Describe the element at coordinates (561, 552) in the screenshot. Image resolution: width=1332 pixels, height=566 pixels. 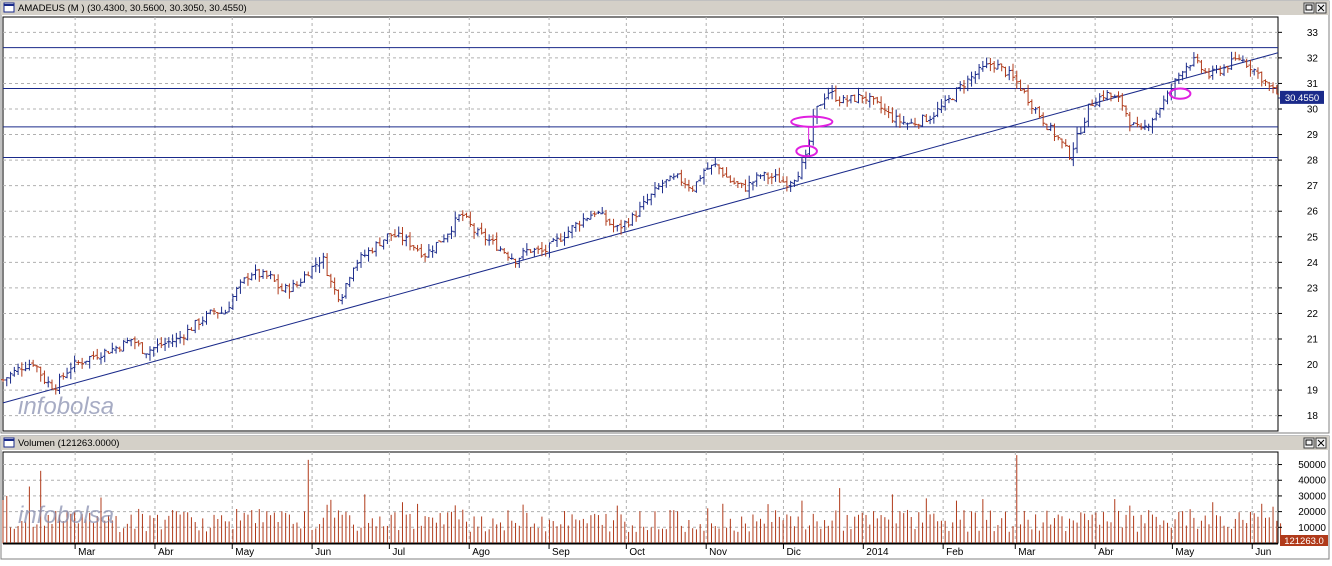
I see `time-tick-label: Sep` at that location.